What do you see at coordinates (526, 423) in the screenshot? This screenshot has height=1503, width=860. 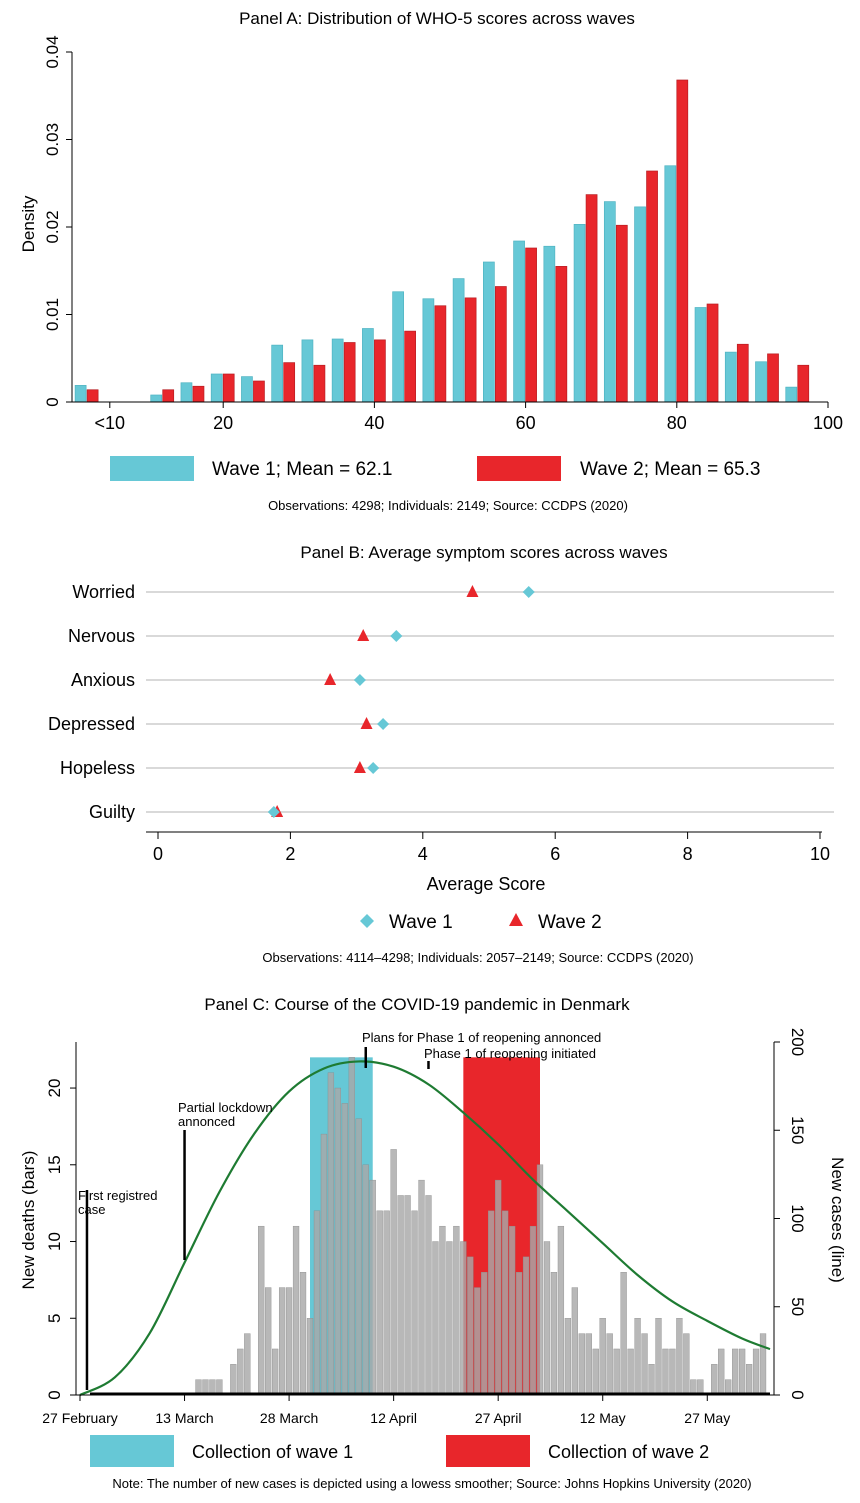 I see `panel-a-x-tick-label: 60` at bounding box center [526, 423].